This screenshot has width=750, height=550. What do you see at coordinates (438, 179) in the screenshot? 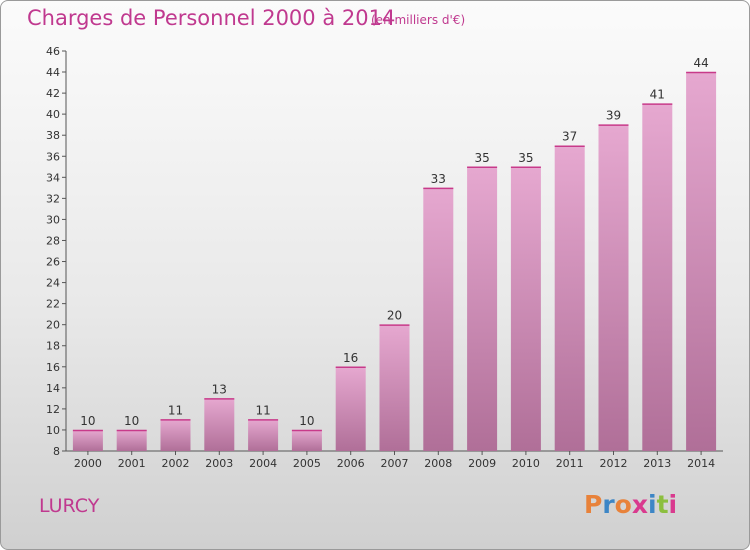
I see `bar-value-label: 33` at bounding box center [438, 179].